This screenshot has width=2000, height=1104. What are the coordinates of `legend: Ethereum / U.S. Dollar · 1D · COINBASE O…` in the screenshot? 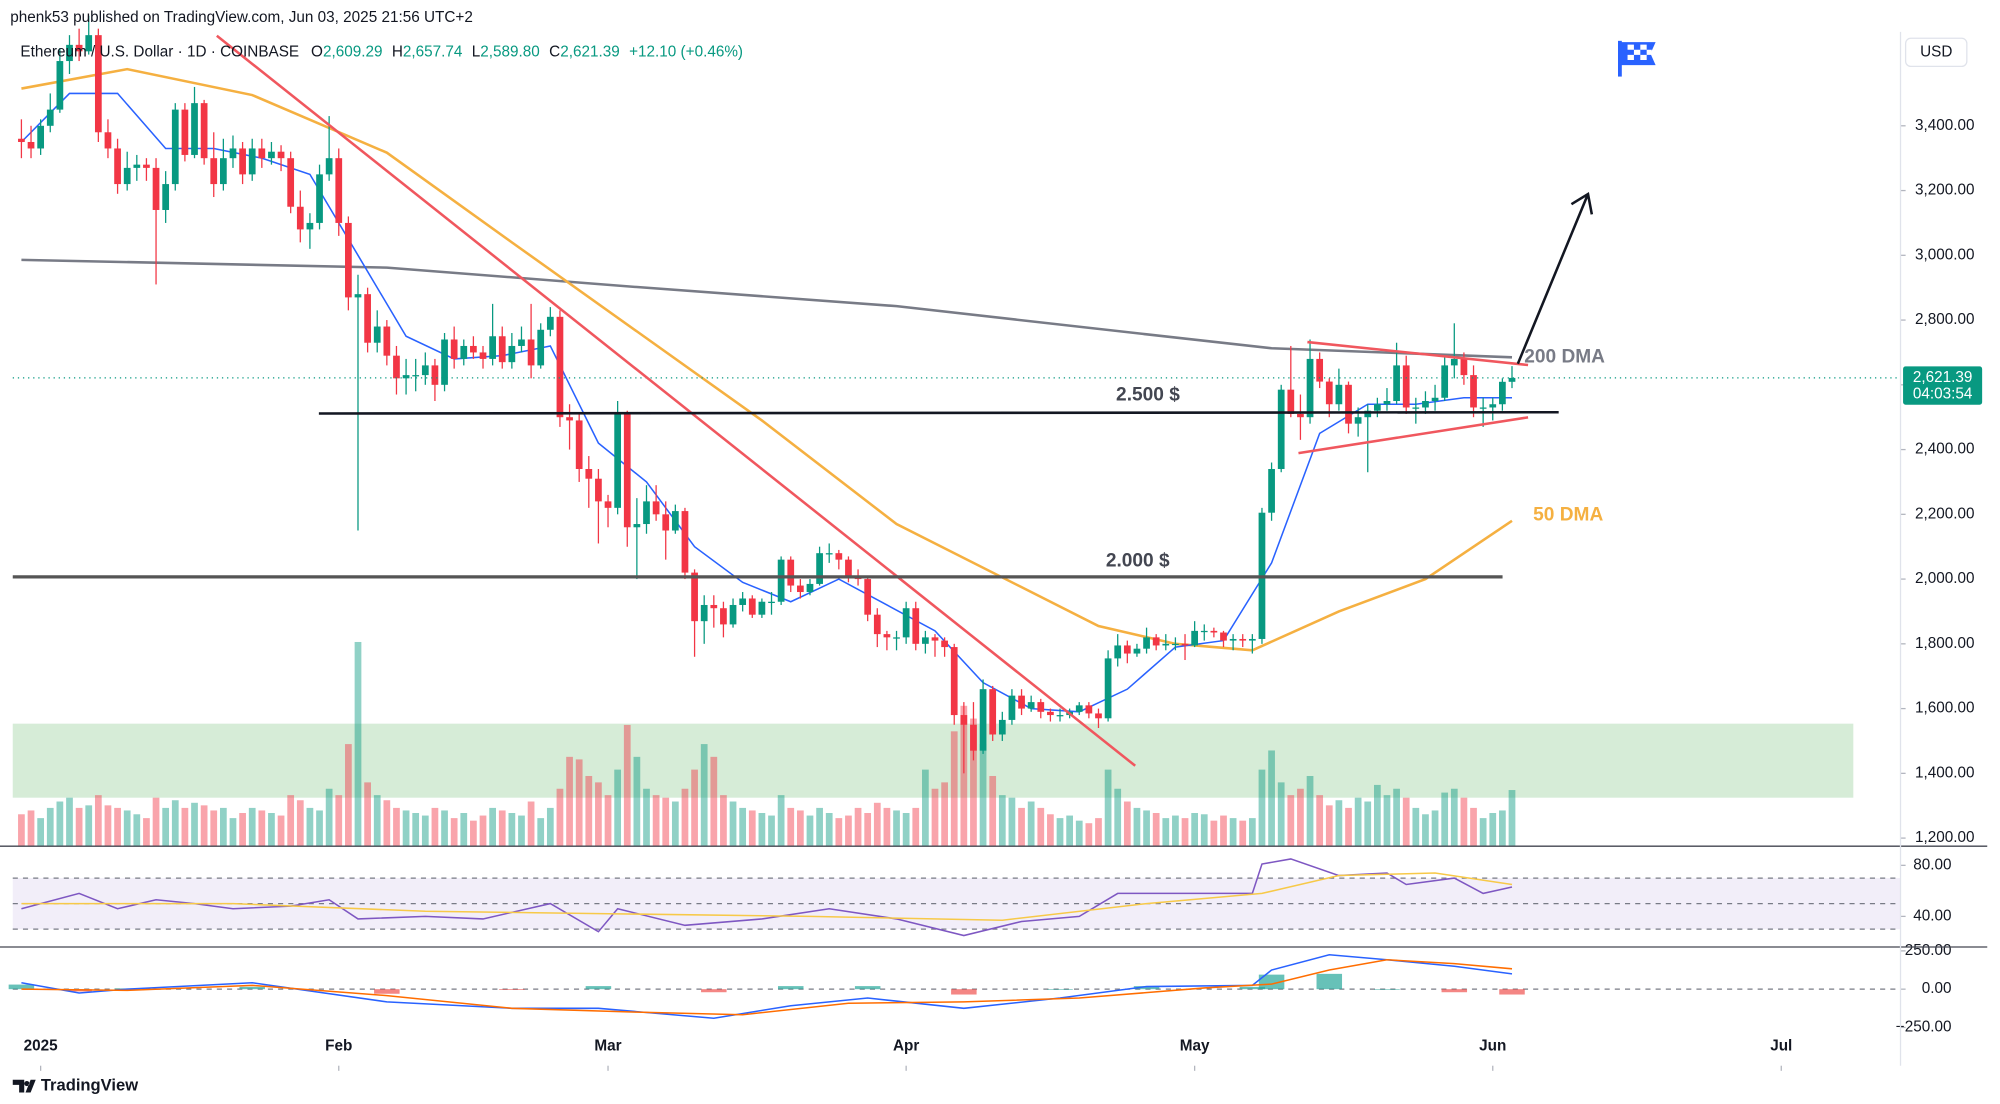 It's located at (381, 51).